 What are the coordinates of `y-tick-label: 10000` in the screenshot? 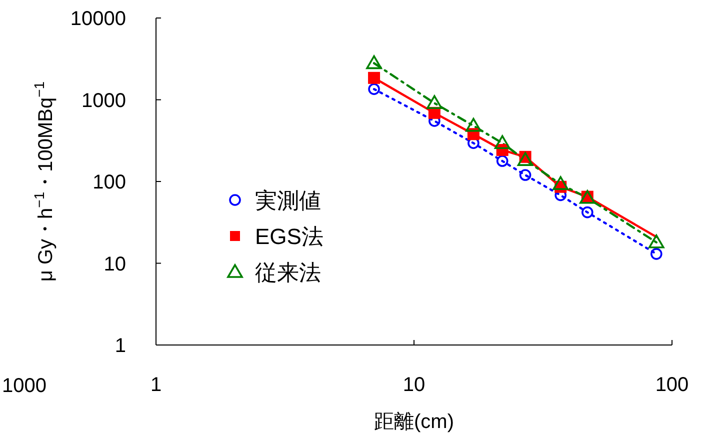 It's located at (98, 19).